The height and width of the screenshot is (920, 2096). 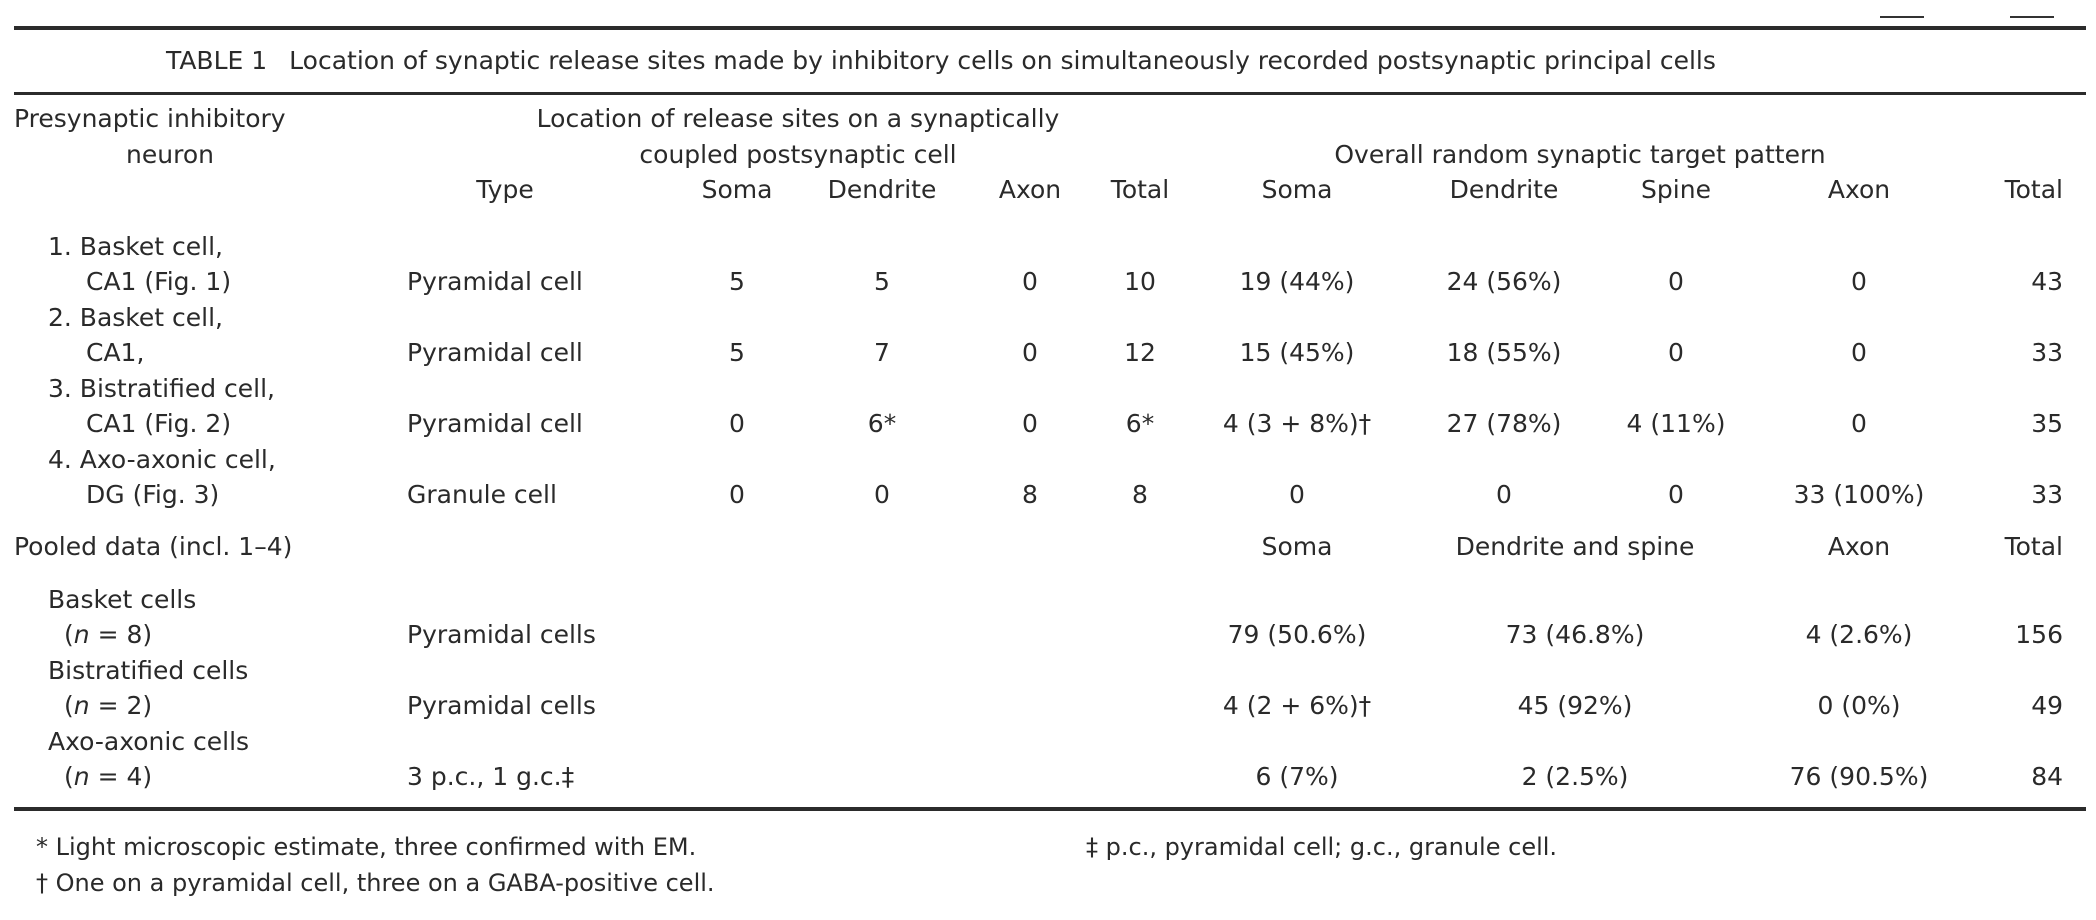 What do you see at coordinates (1676, 423) in the screenshot?
I see `row-random-spine: 4 (11%)` at bounding box center [1676, 423].